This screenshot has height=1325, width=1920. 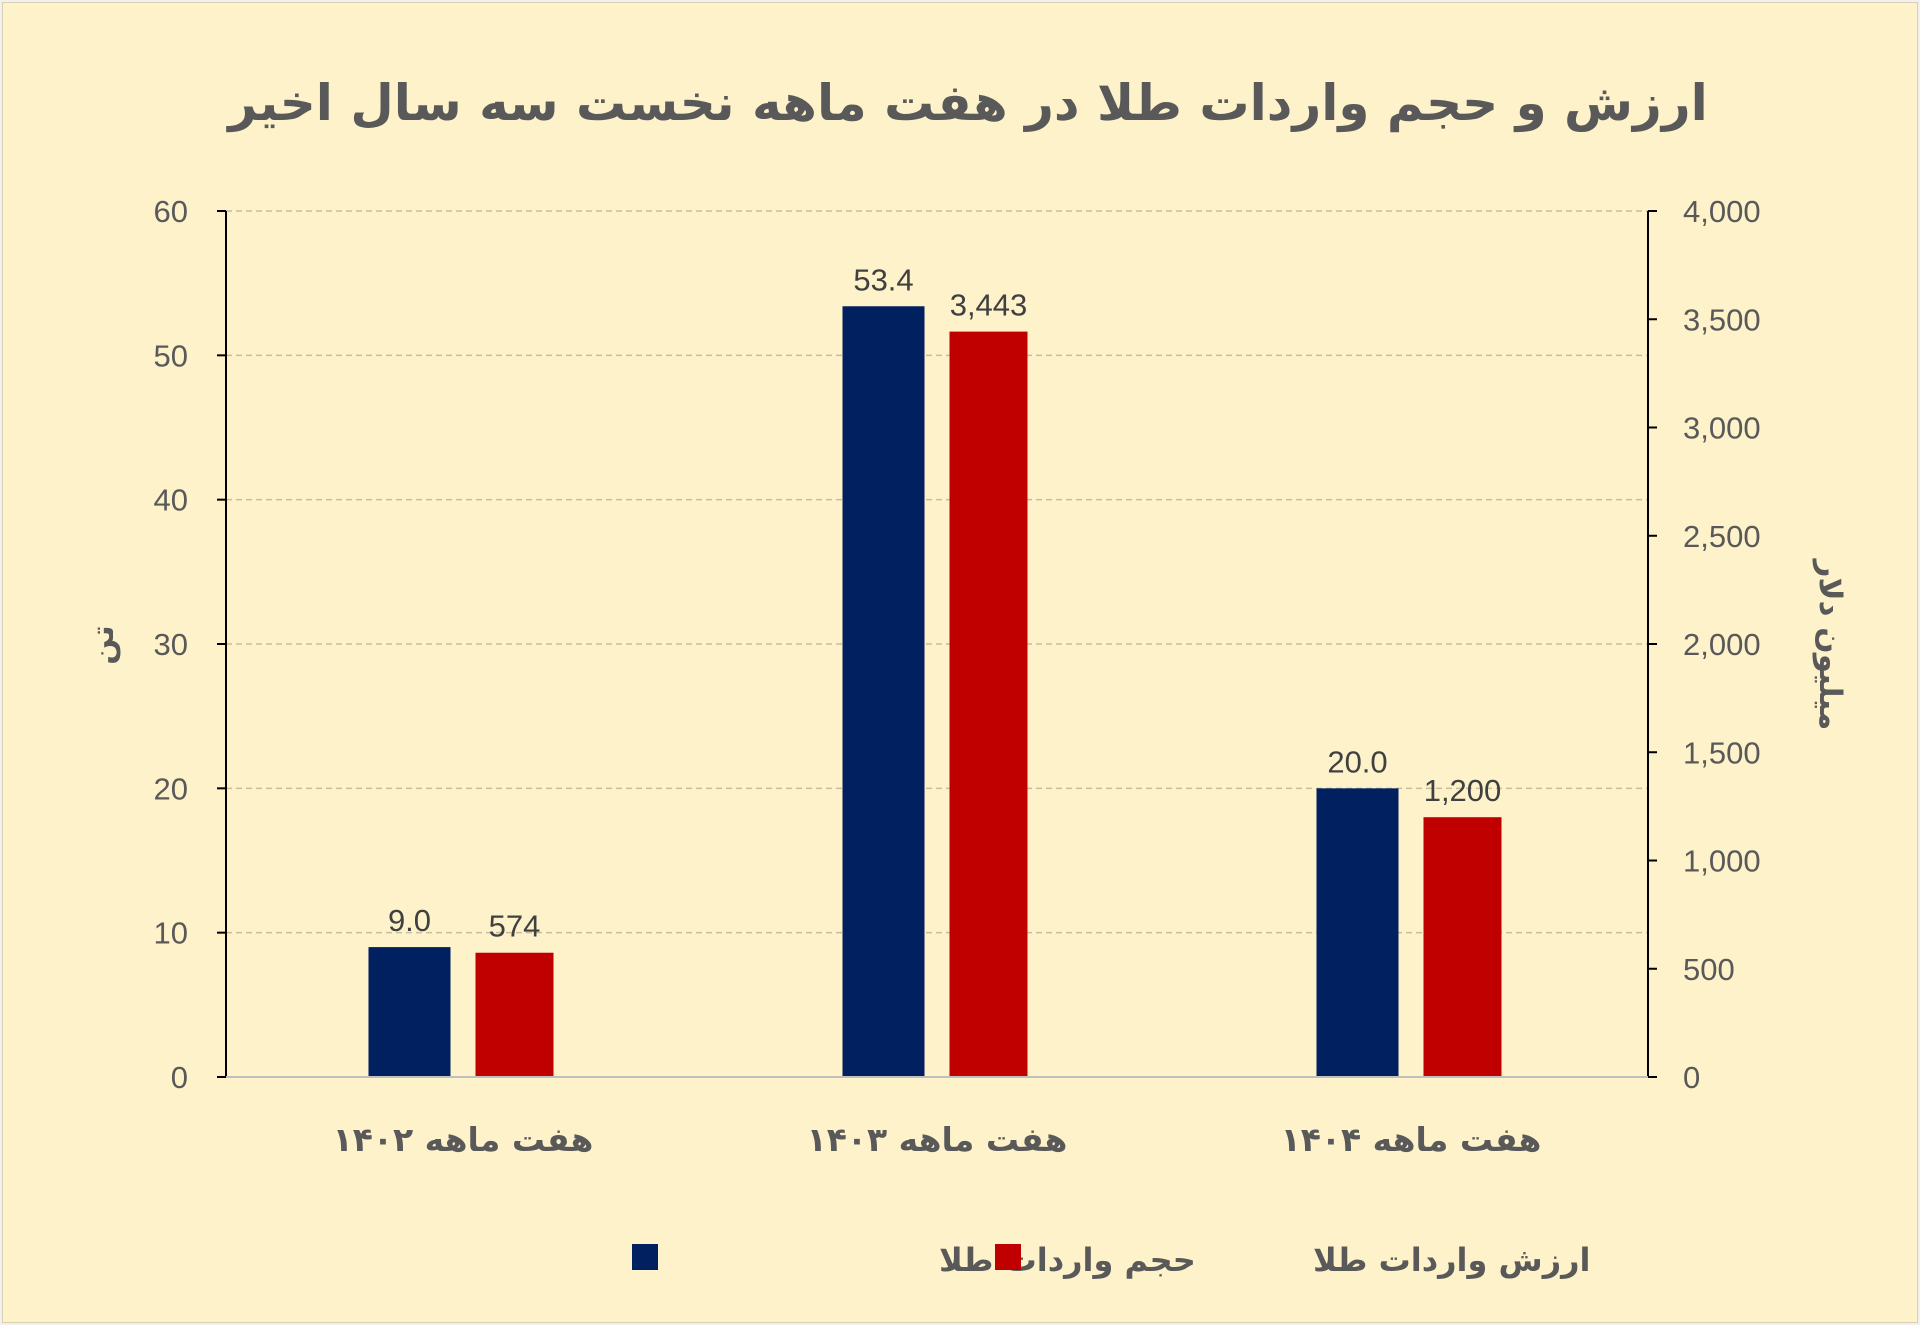 What do you see at coordinates (1722, 861) in the screenshot?
I see `right-tick-label: 1,000` at bounding box center [1722, 861].